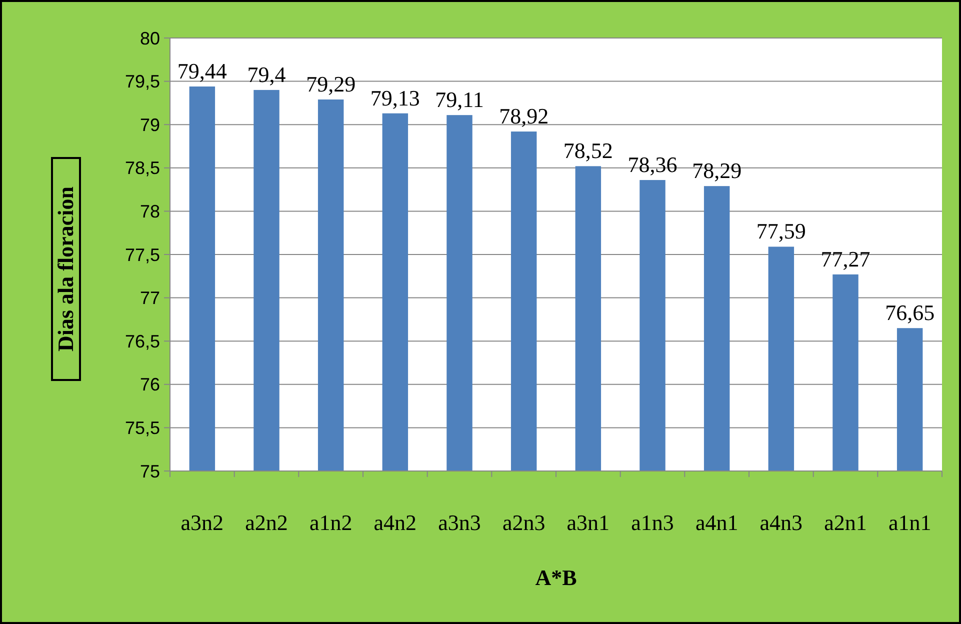 The width and height of the screenshot is (961, 624). What do you see at coordinates (459, 99) in the screenshot?
I see `data-label: 79,11` at bounding box center [459, 99].